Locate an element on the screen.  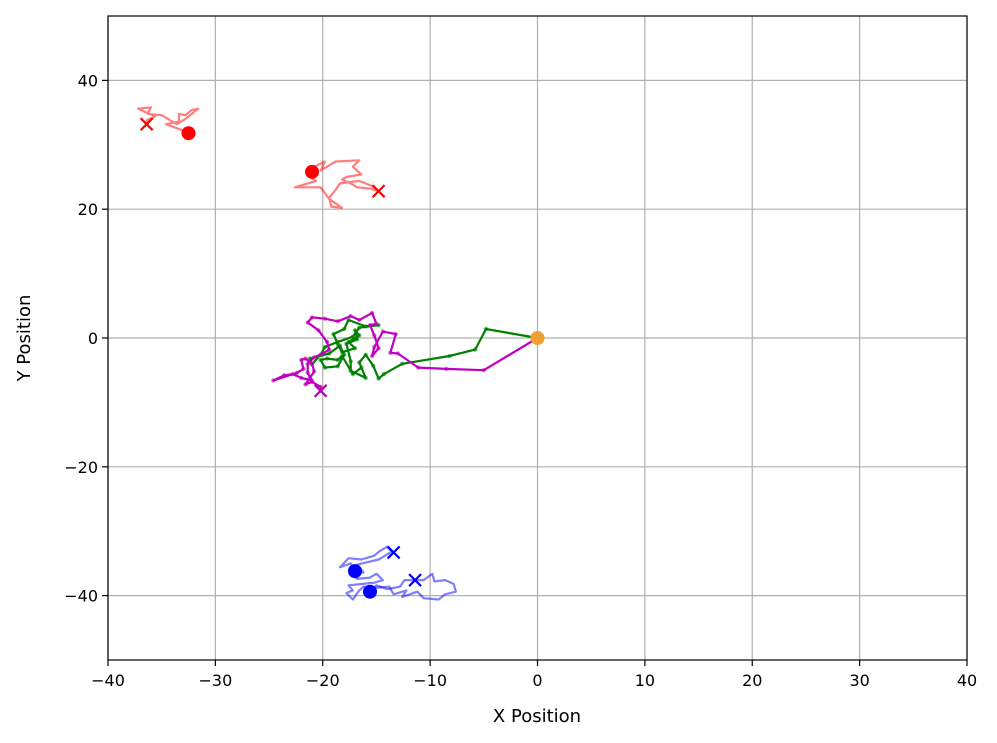
y-tick-label: −40 is located at coordinates (81, 596).